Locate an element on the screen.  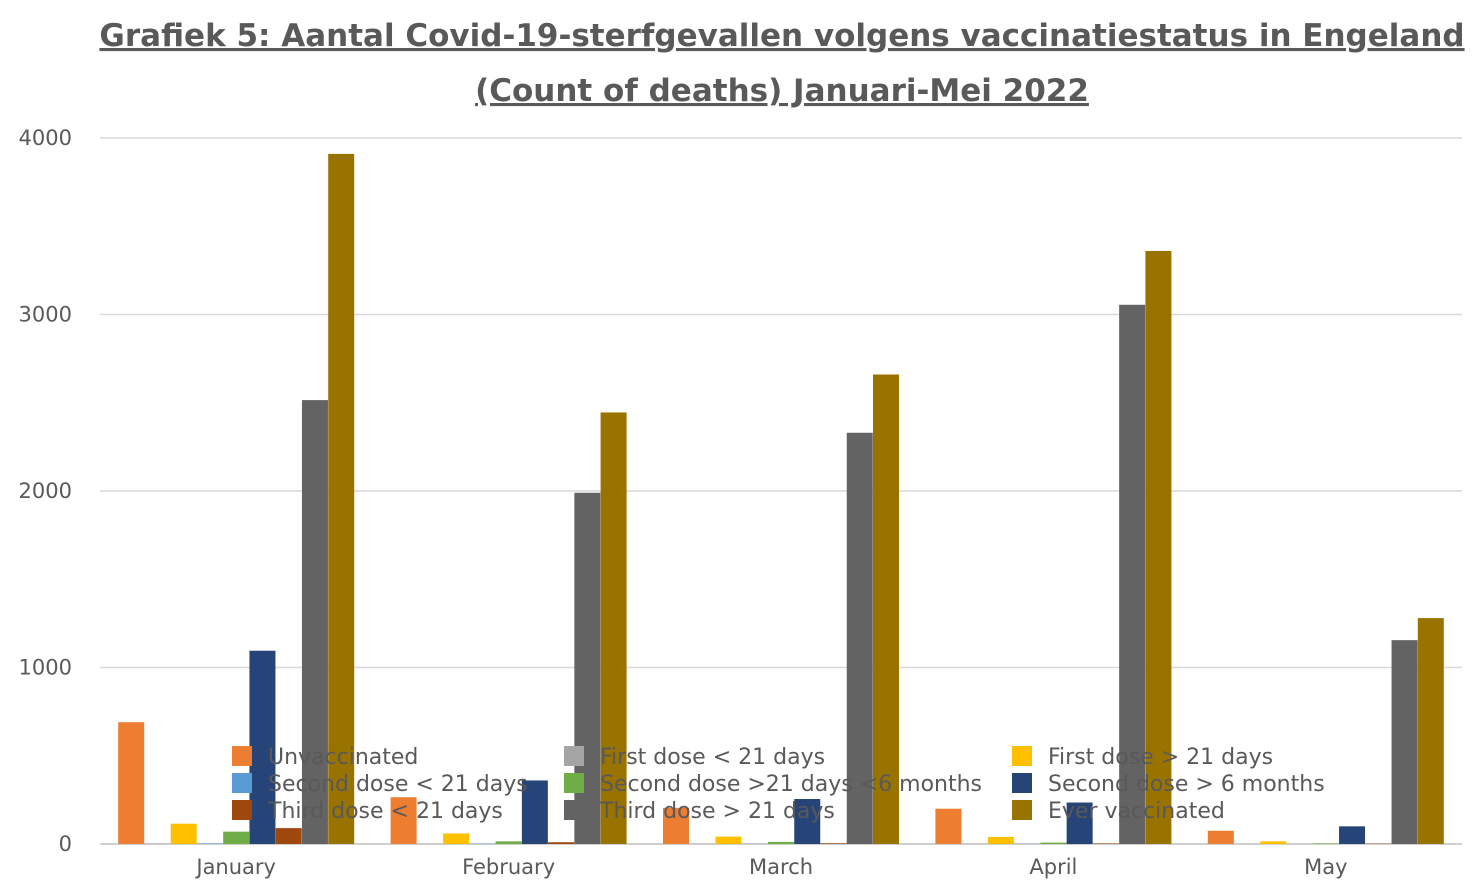
legend-label: Third dose < 21 days is located at coordinates (385, 811).